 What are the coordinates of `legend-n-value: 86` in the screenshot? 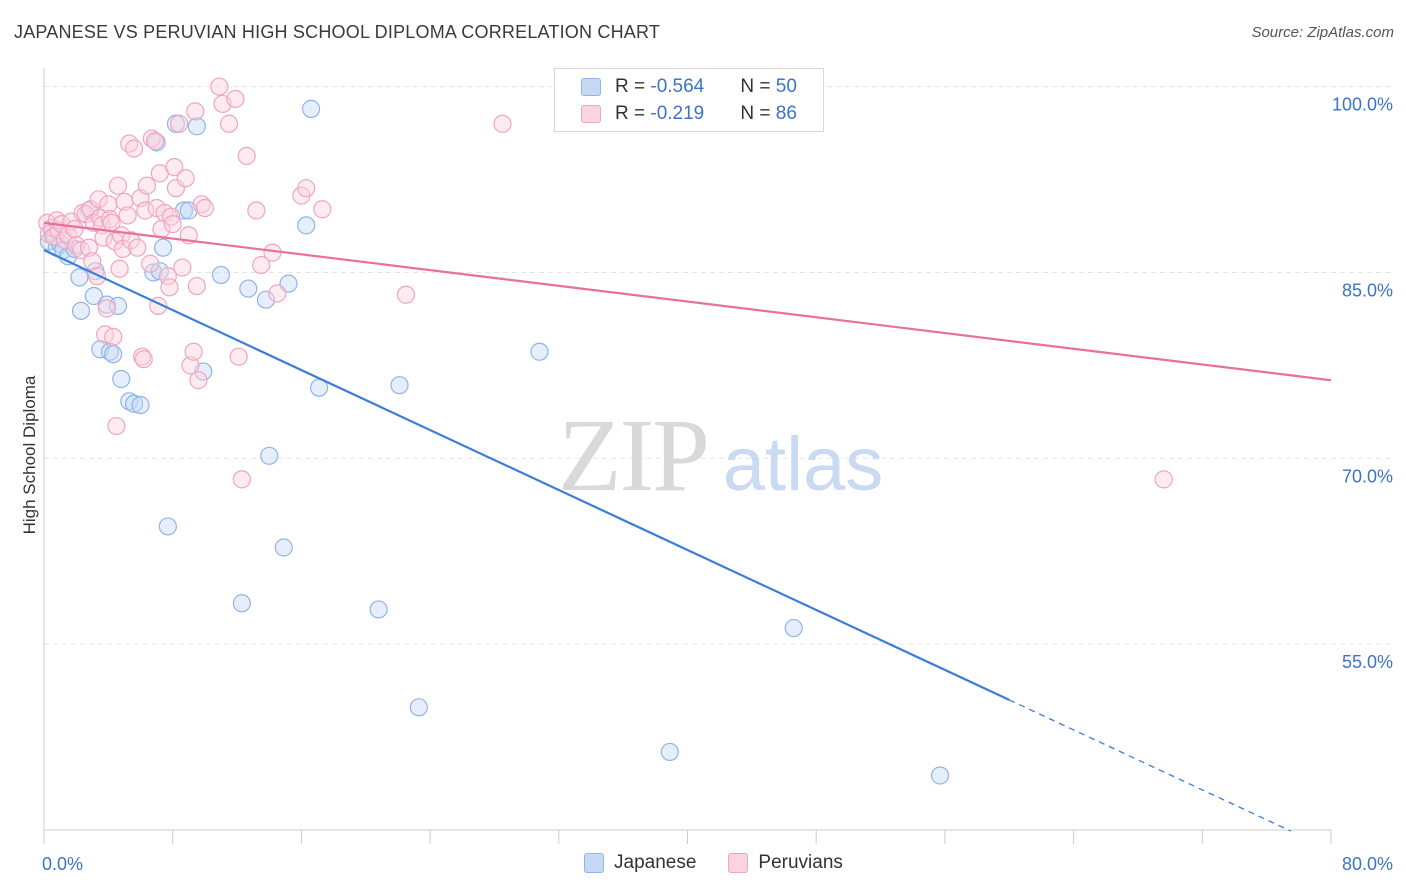 It's located at (786, 113).